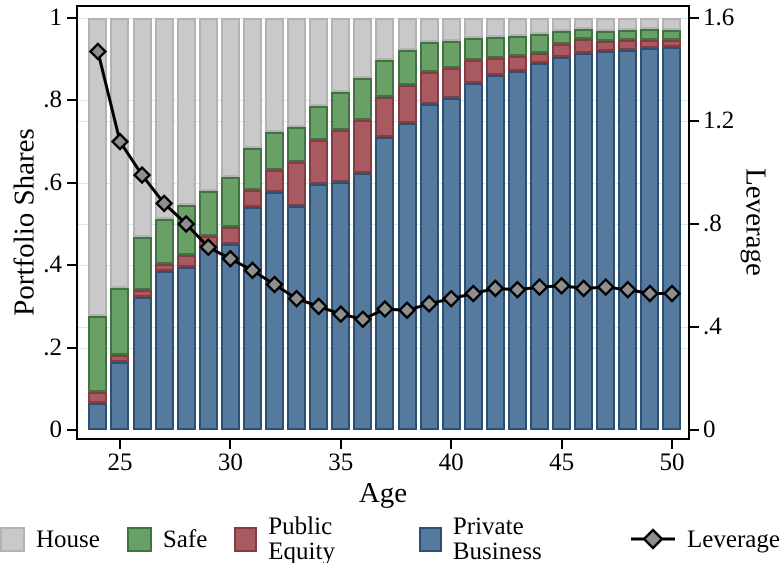 The height and width of the screenshot is (563, 780). What do you see at coordinates (12, 539) in the screenshot?
I see `house-swatch-icon` at bounding box center [12, 539].